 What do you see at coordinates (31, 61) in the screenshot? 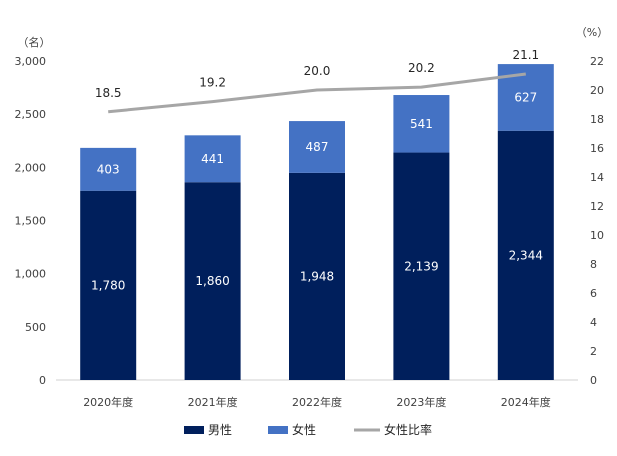
I see `y-left-tick-label: 3,000` at bounding box center [31, 61].